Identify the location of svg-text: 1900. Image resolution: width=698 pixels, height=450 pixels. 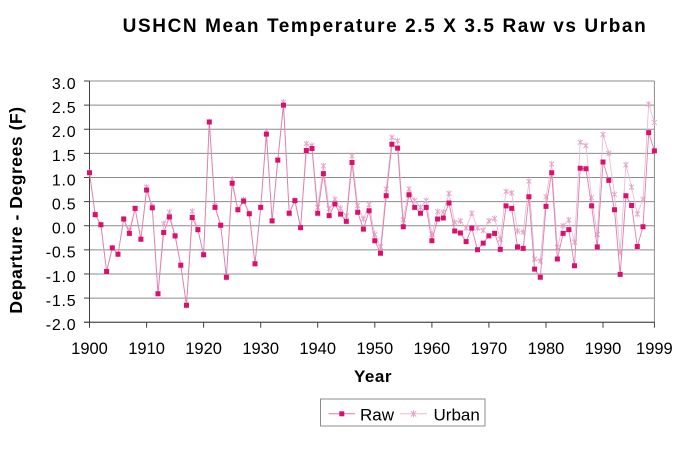
(89, 349).